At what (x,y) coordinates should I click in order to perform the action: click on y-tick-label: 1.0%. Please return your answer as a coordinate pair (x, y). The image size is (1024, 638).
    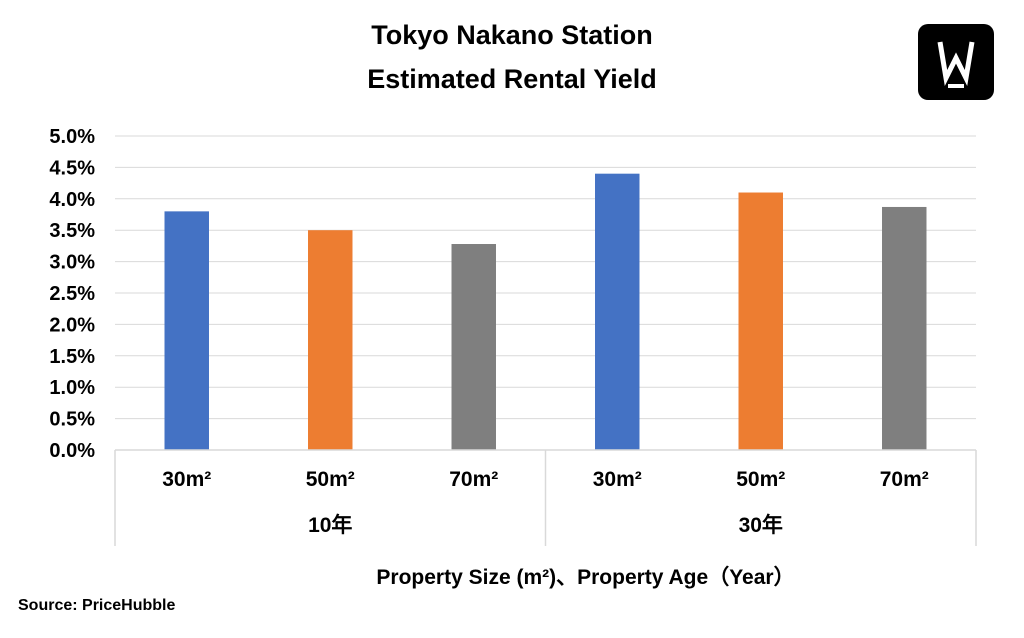
    Looking at the image, I should click on (72, 388).